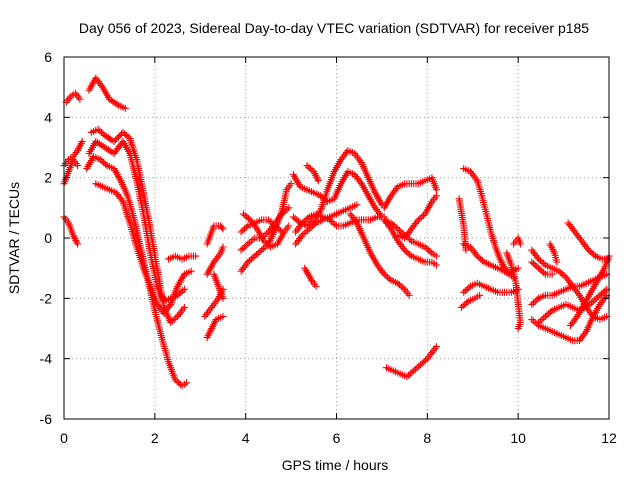 The height and width of the screenshot is (480, 640). Describe the element at coordinates (48, 117) in the screenshot. I see `y-tick-label: 4` at that location.